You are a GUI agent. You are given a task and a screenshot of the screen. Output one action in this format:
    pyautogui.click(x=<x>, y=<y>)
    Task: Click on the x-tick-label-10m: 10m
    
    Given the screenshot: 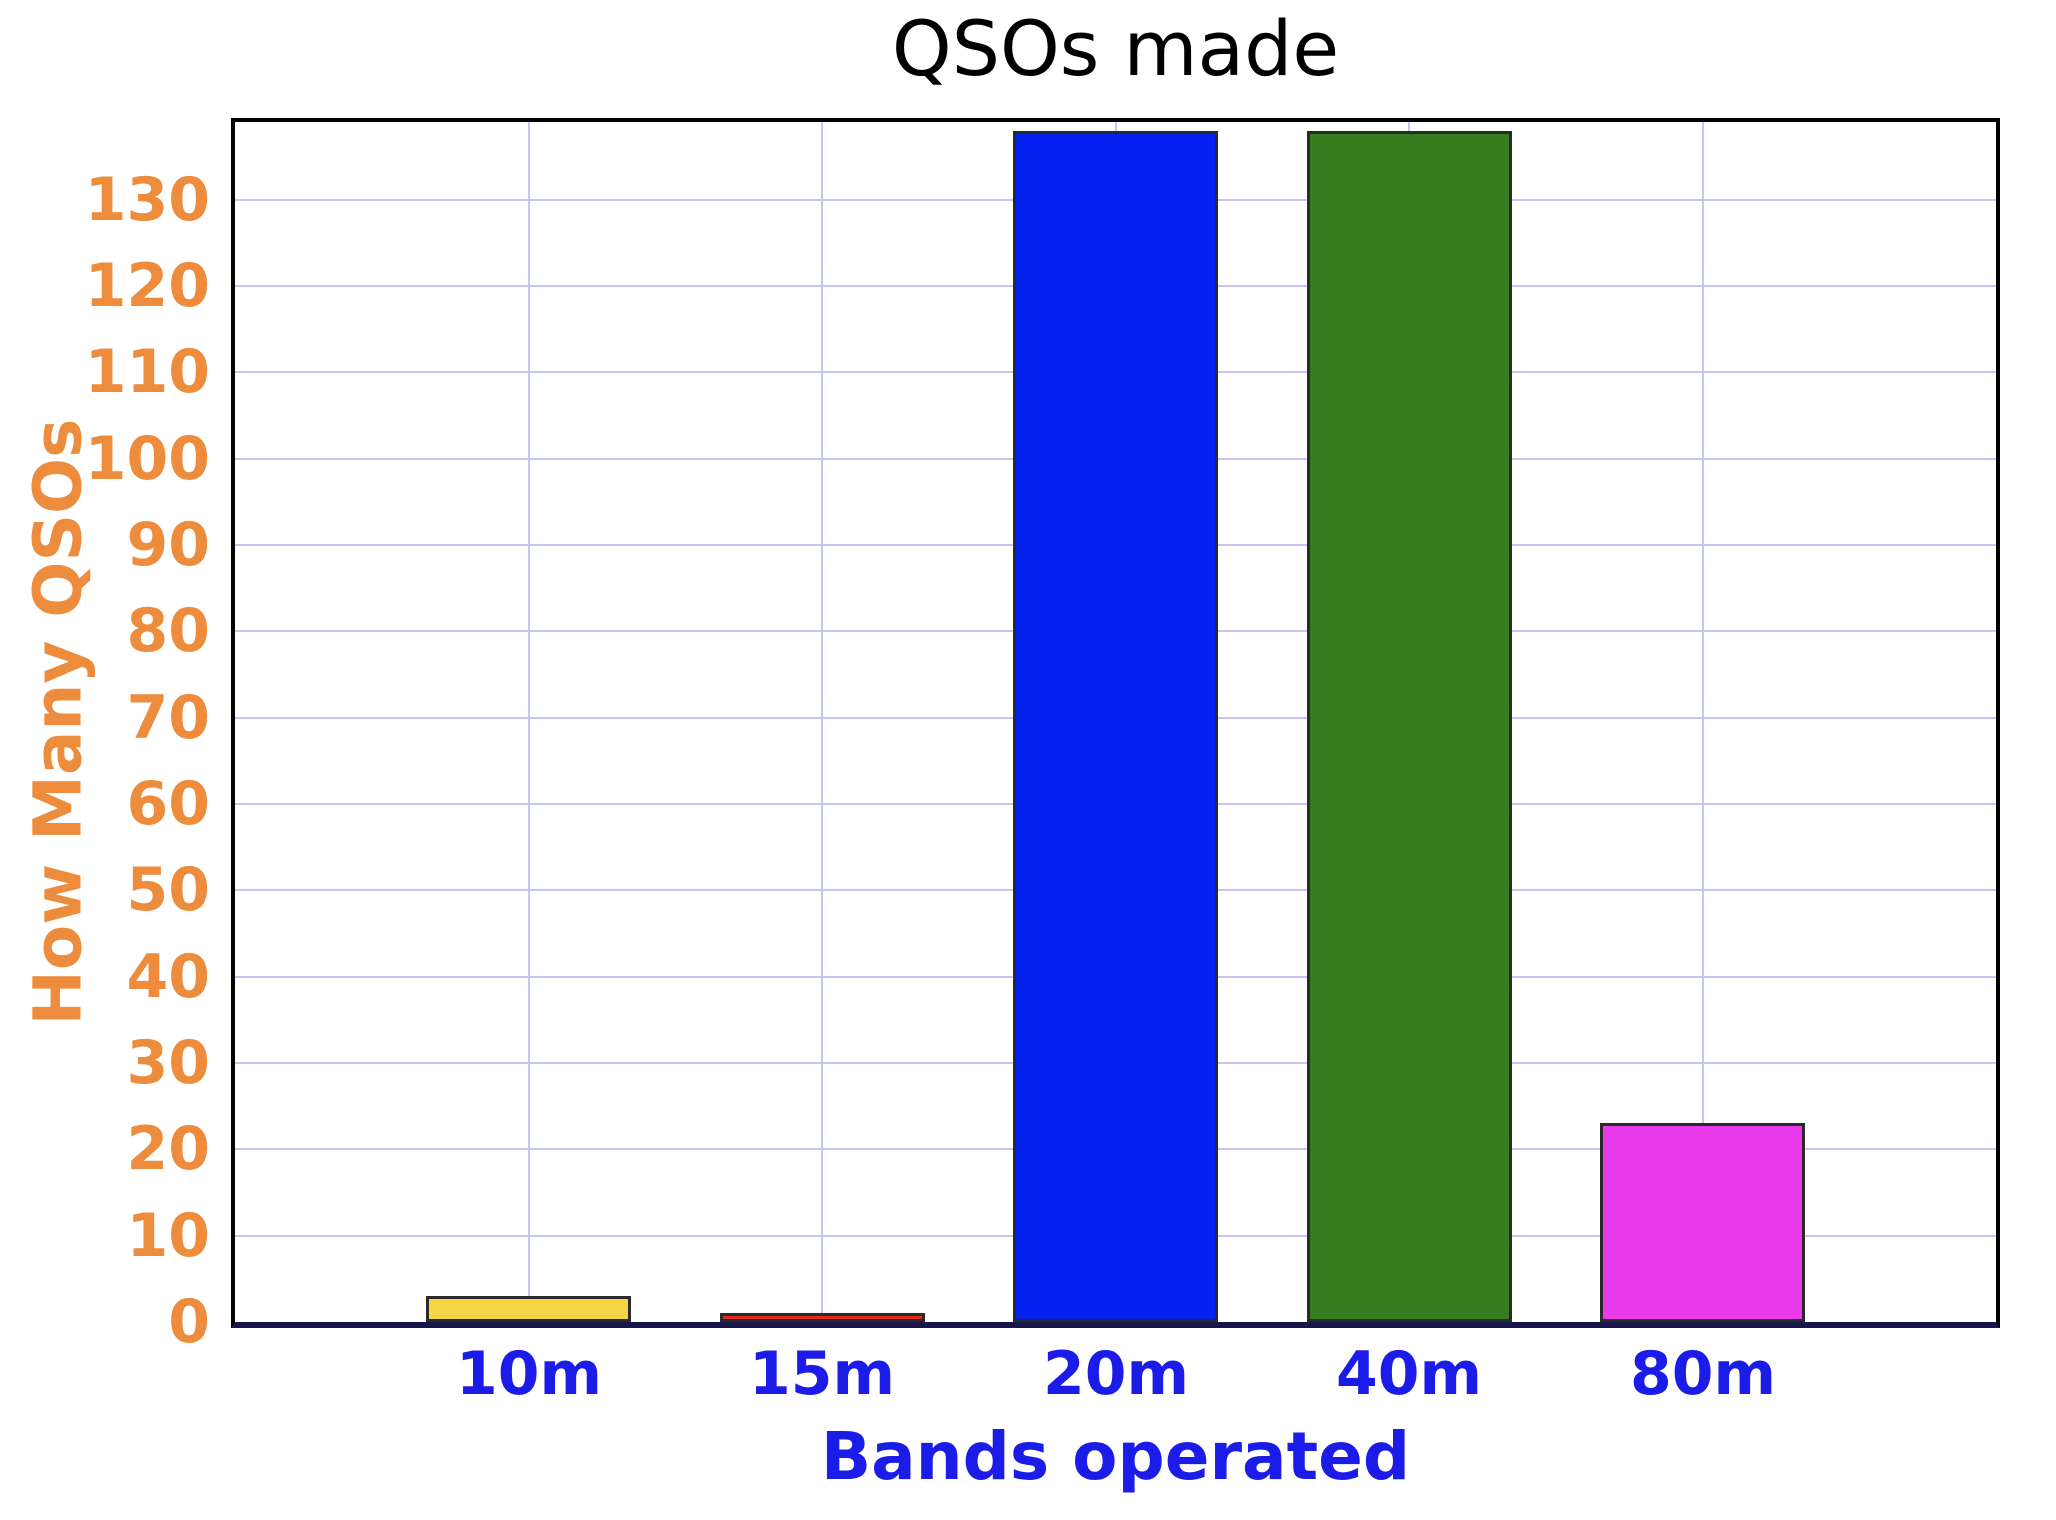 What is the action you would take?
    pyautogui.click(x=528, y=1374)
    